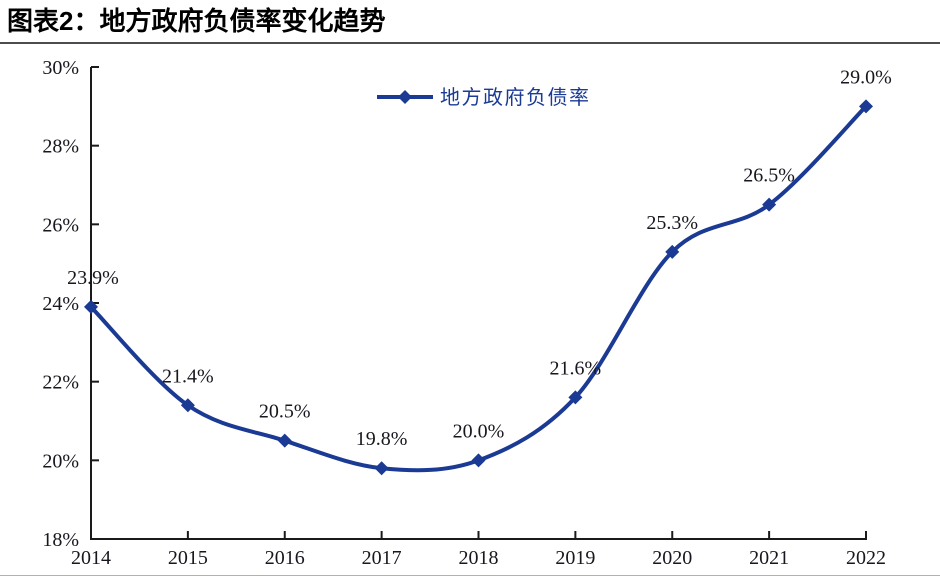  I want to click on y-tick-label: 22%, so click(60, 383).